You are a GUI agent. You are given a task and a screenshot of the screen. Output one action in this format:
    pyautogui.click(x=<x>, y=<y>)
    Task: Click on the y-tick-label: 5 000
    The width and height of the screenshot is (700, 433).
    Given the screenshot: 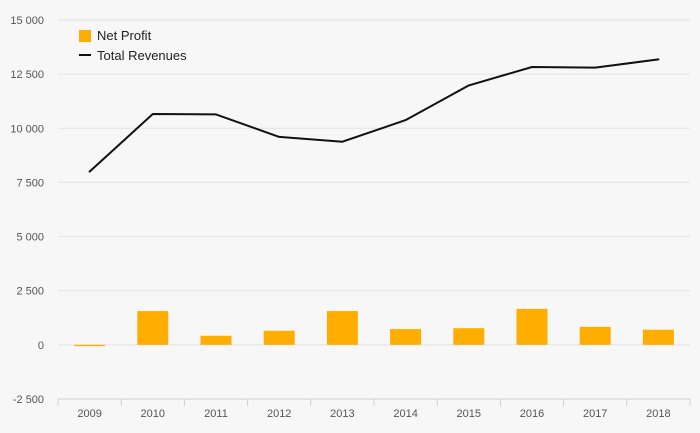 What is the action you would take?
    pyautogui.click(x=30, y=238)
    